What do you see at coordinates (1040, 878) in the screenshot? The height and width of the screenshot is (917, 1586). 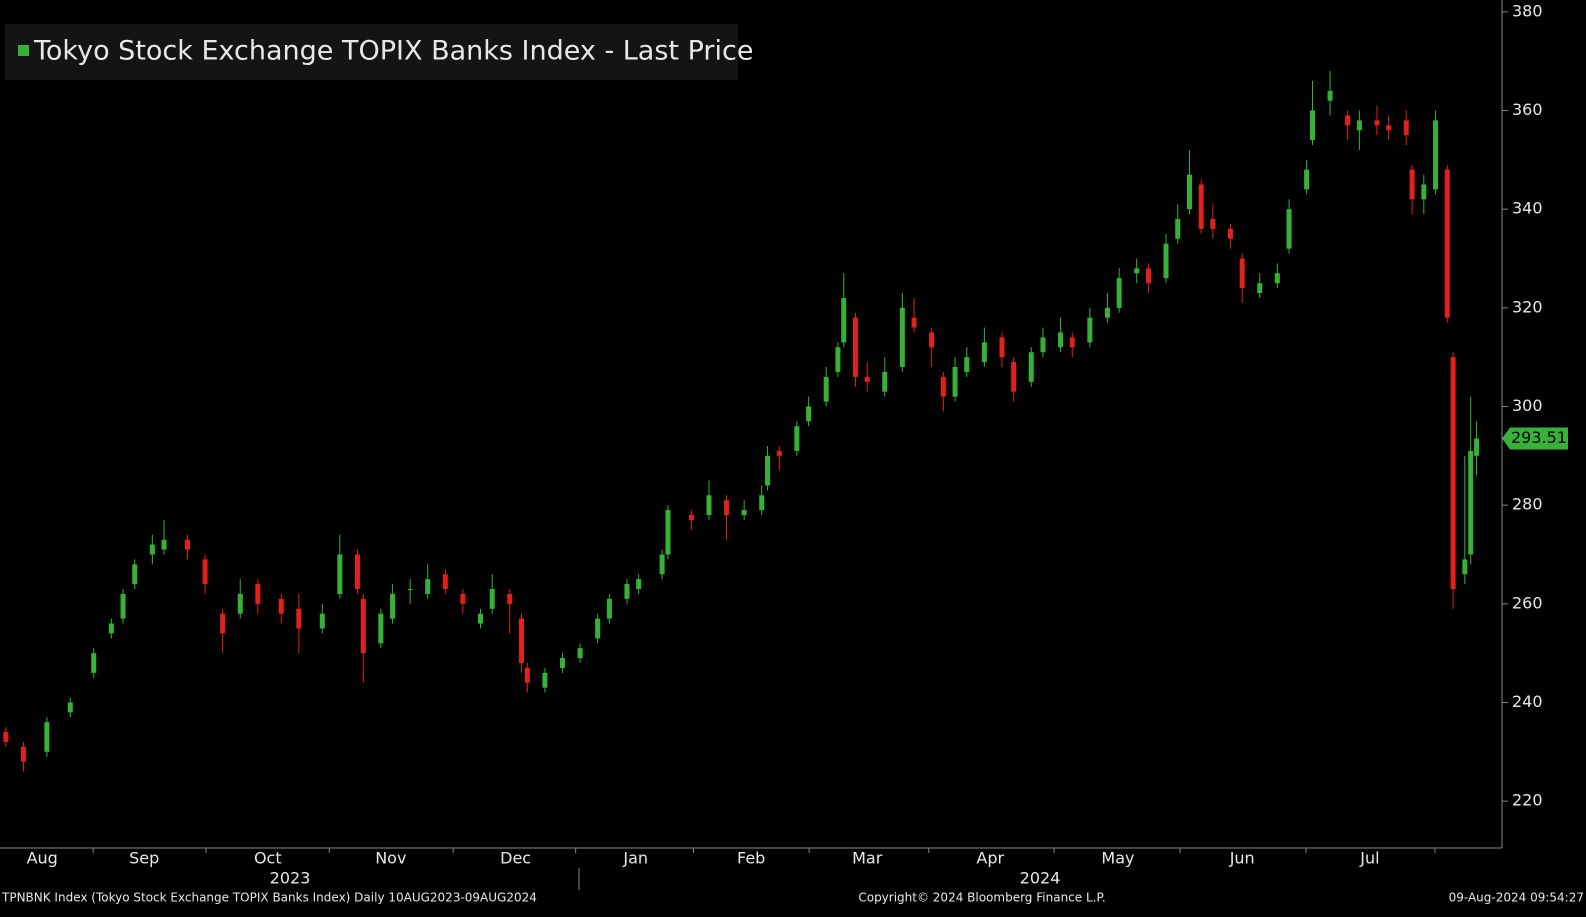 I see `year-label: 2024` at bounding box center [1040, 878].